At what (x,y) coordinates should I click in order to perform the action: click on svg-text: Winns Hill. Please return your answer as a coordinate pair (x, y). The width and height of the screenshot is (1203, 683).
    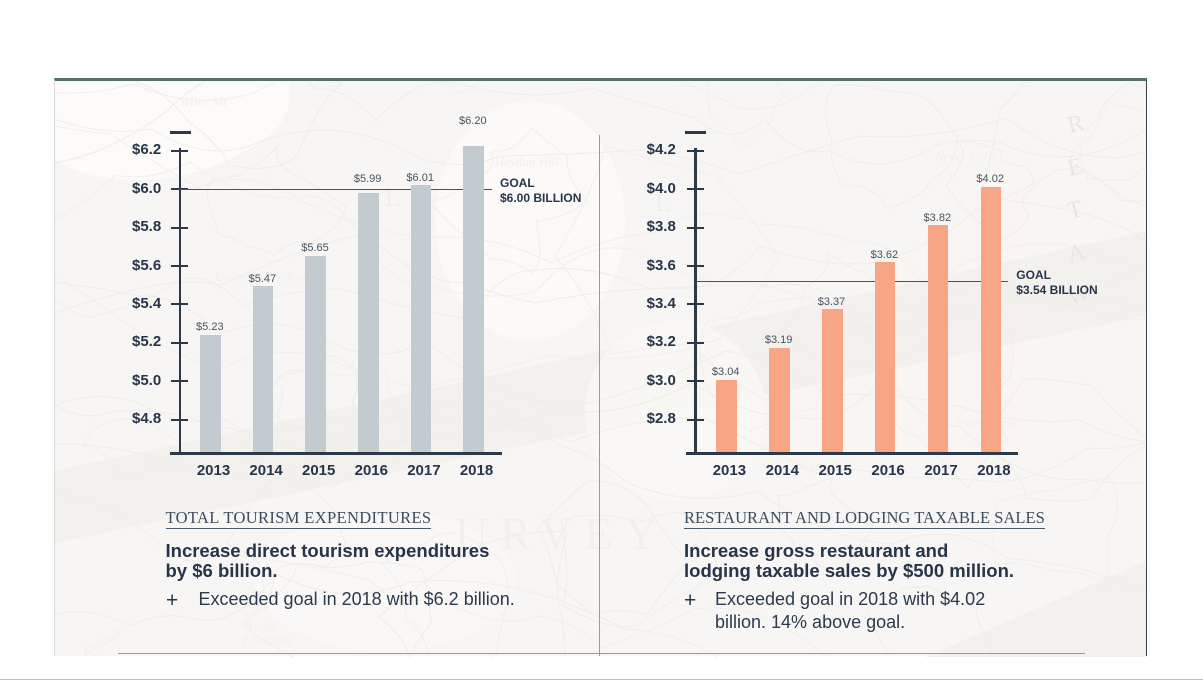
    Looking at the image, I should click on (823, 466).